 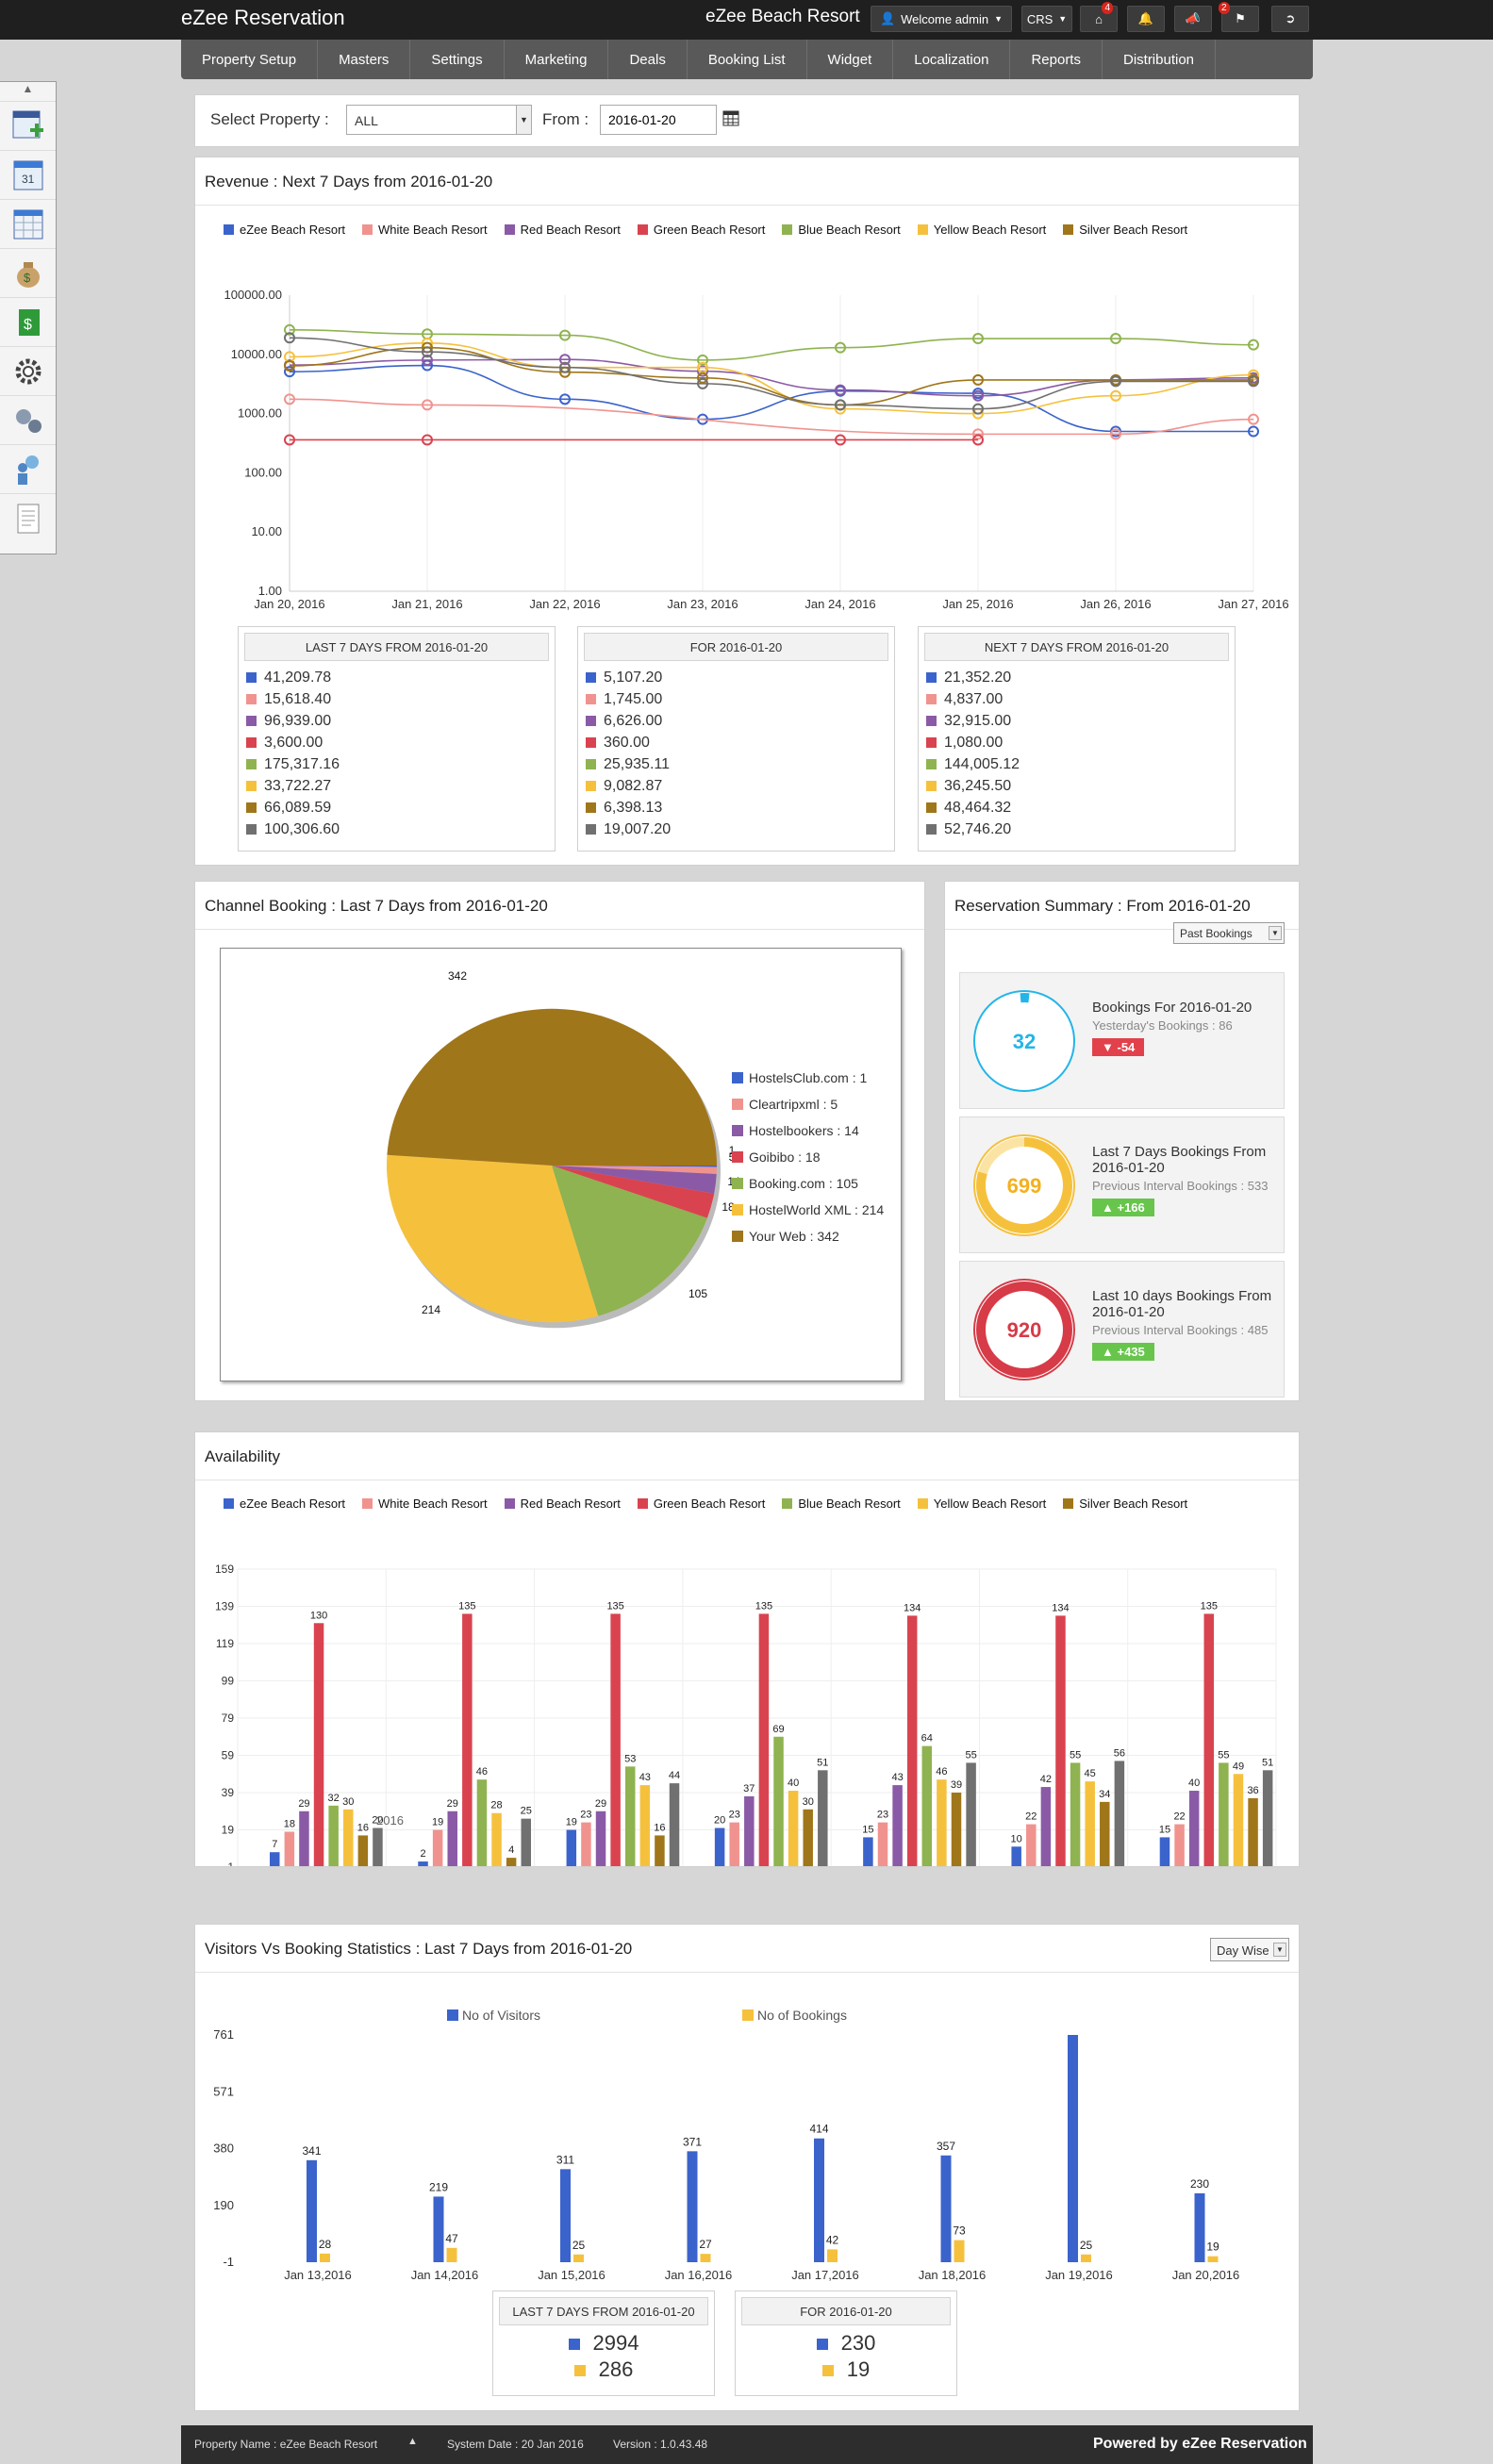 I want to click on revenue-stat-row: 36,245.50, so click(x=1077, y=786).